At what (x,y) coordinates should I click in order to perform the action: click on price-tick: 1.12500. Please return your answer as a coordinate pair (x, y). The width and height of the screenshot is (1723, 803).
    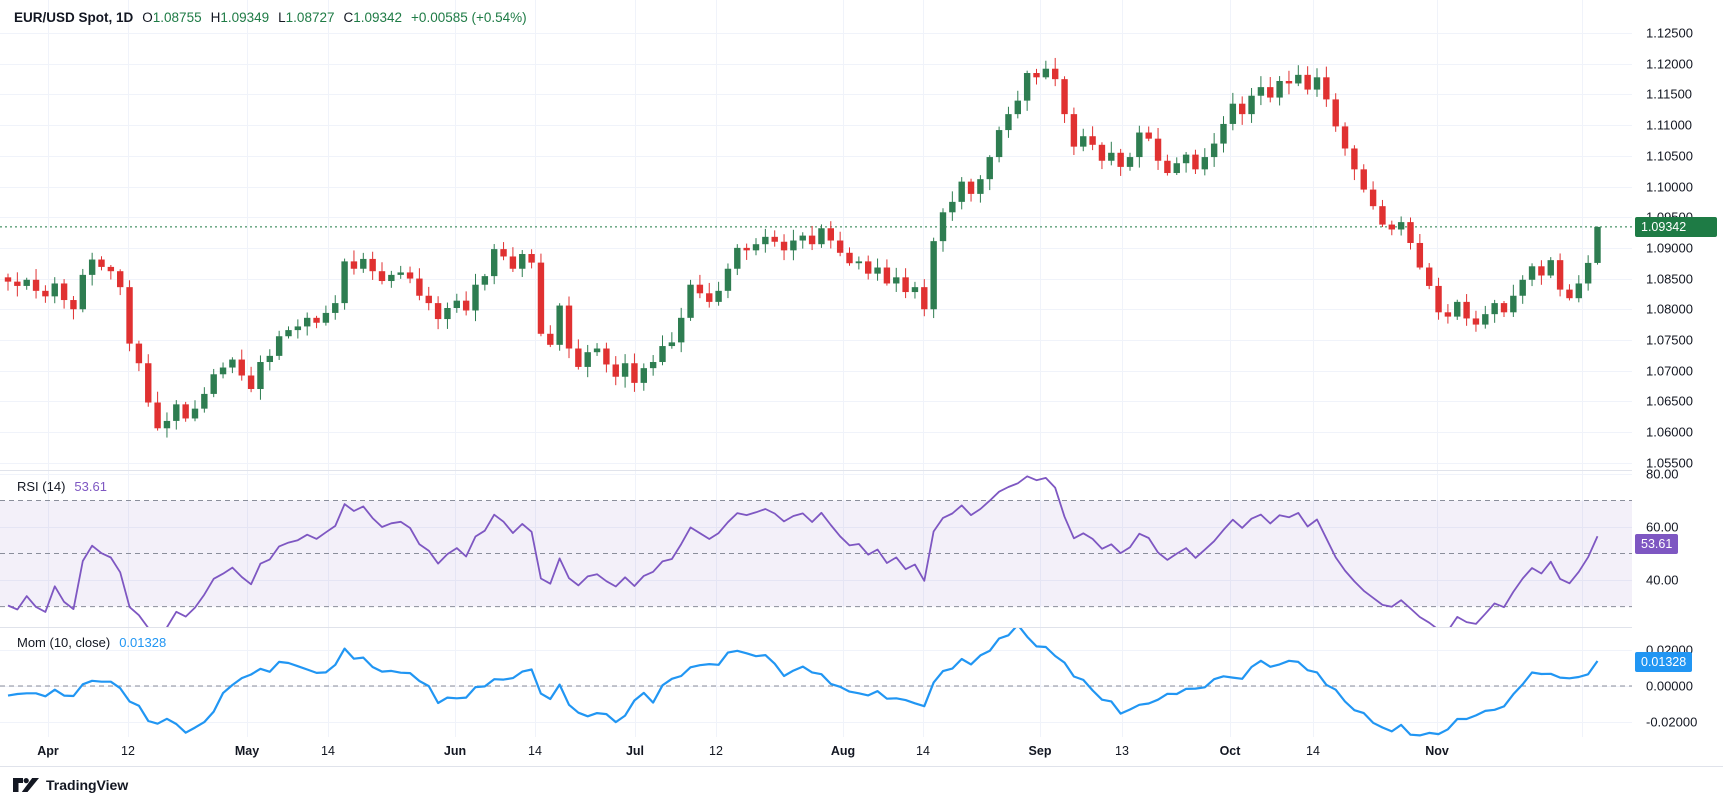
    Looking at the image, I should click on (1669, 33).